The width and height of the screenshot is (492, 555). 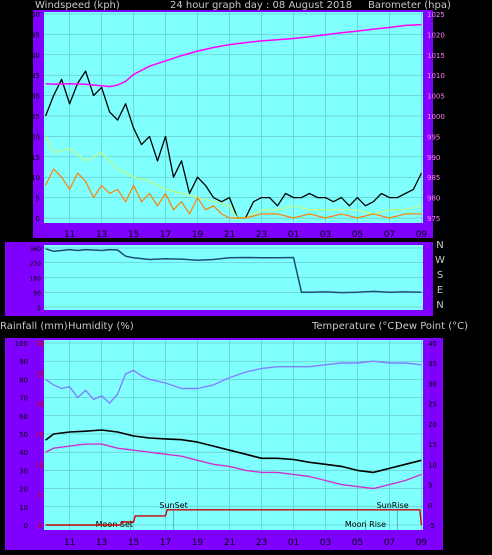 What do you see at coordinates (233, 193) in the screenshot?
I see `series-wind_low` at bounding box center [233, 193].